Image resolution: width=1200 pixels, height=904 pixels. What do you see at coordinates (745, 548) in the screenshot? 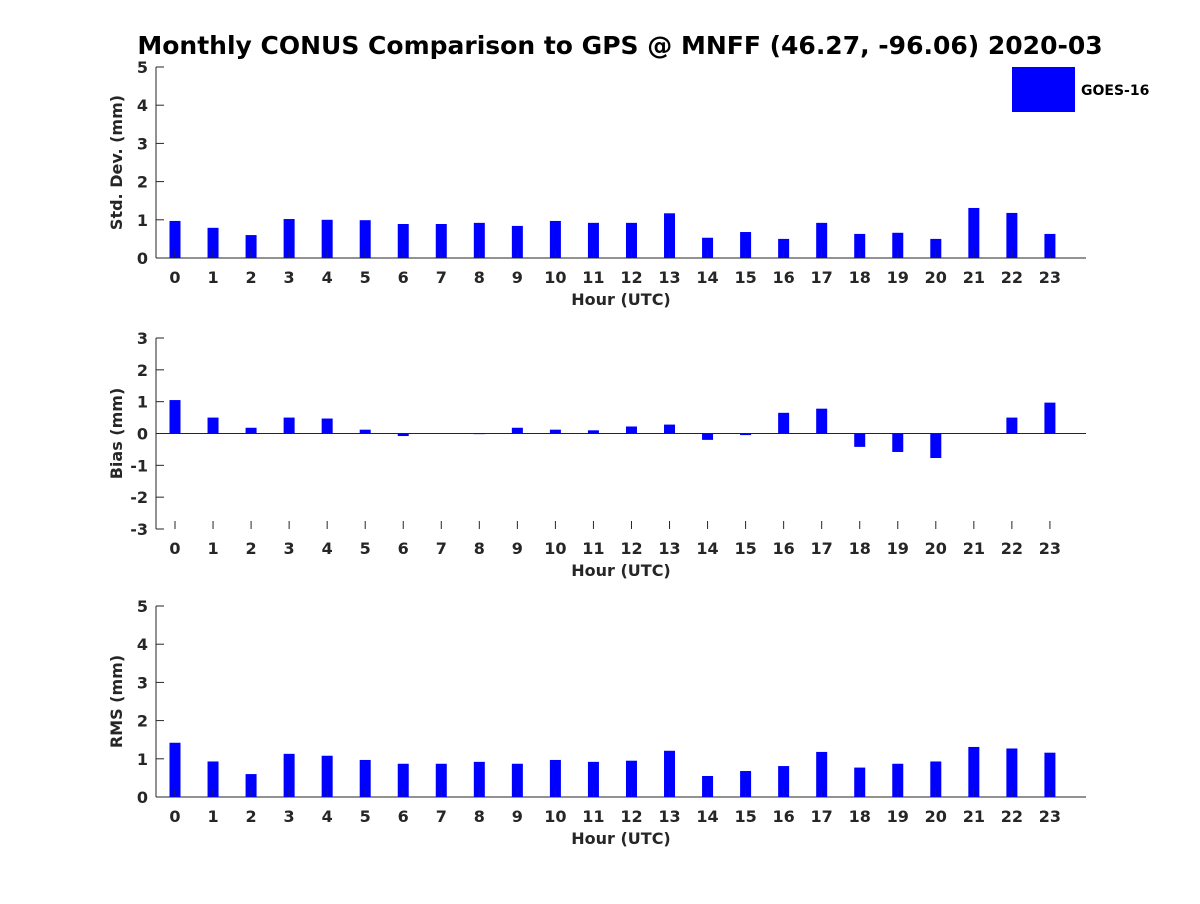
I see `x-tick-label: 15` at bounding box center [745, 548].